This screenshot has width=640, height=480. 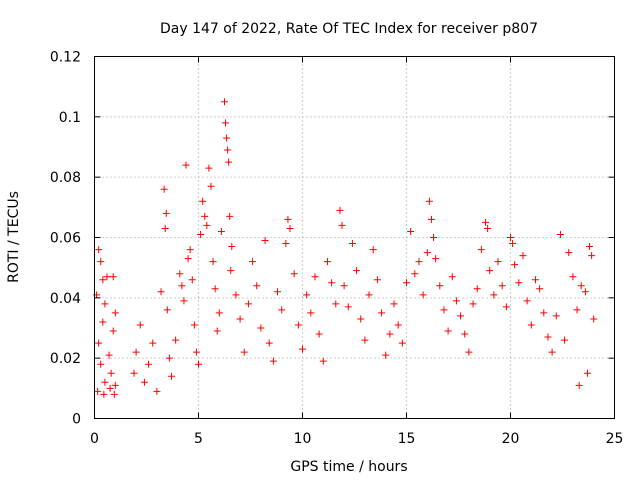 I want to click on x-tick-label: 10, so click(x=303, y=439).